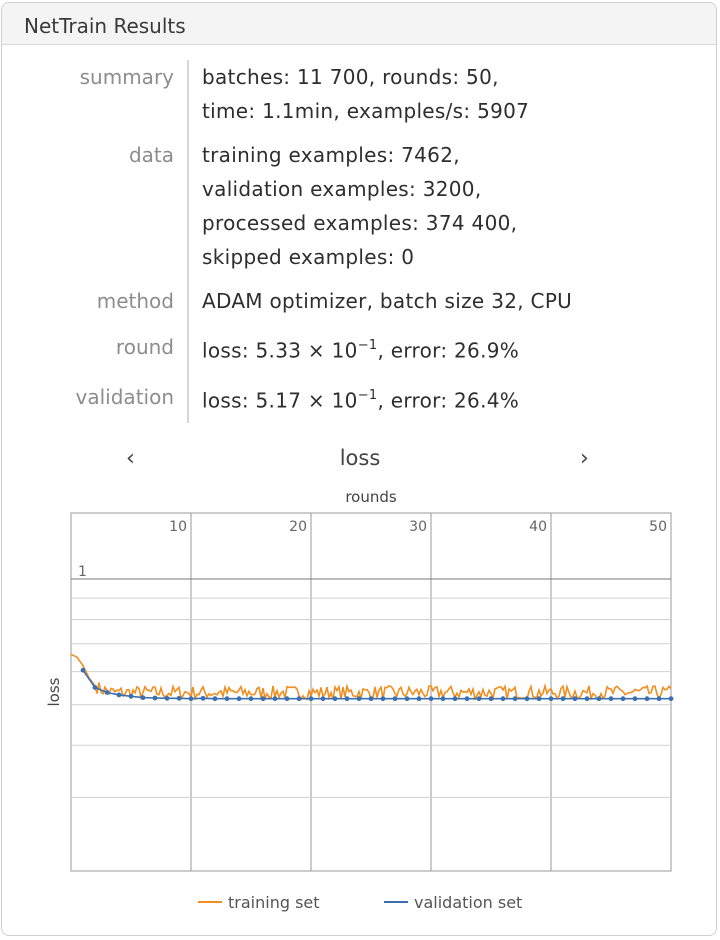  Describe the element at coordinates (308, 257) in the screenshot. I see `data-line: skipped examples: 0` at that location.